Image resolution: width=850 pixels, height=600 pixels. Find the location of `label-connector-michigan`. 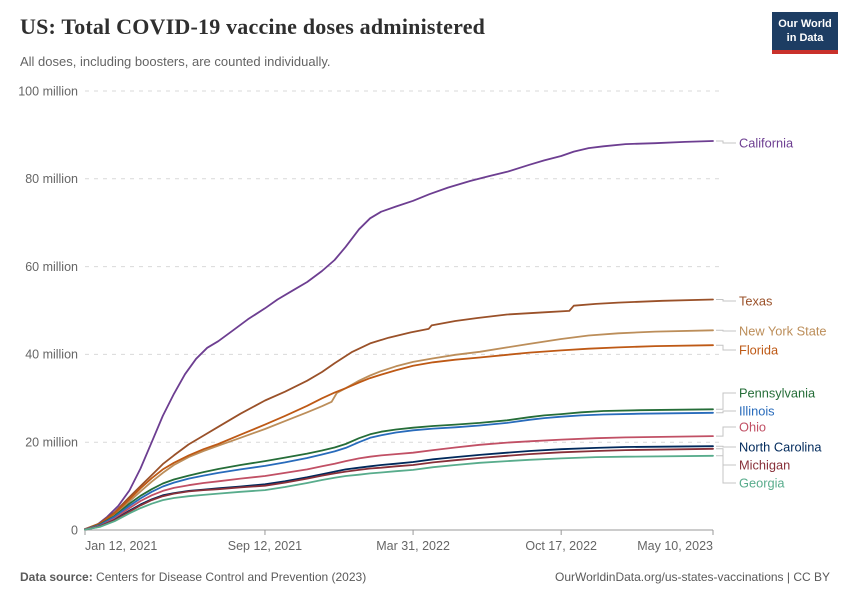

label-connector-michigan is located at coordinates (726, 457).